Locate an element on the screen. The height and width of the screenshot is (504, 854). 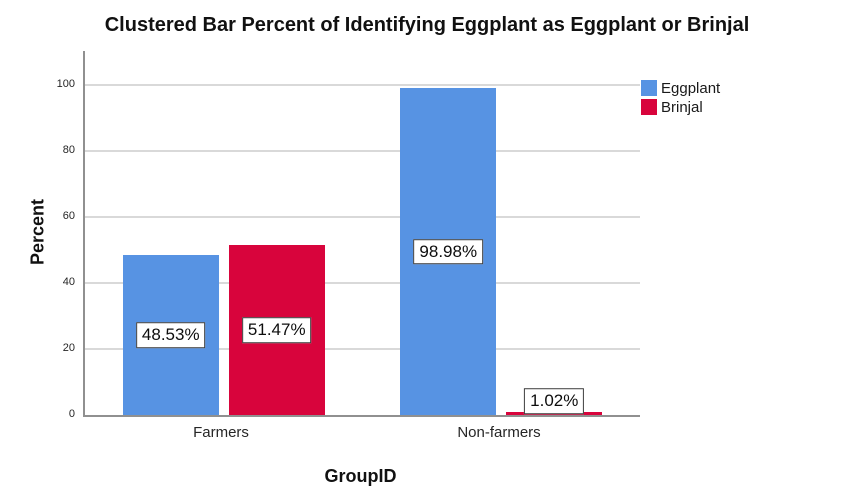
y-axis-title: Percent is located at coordinates (37, 232).